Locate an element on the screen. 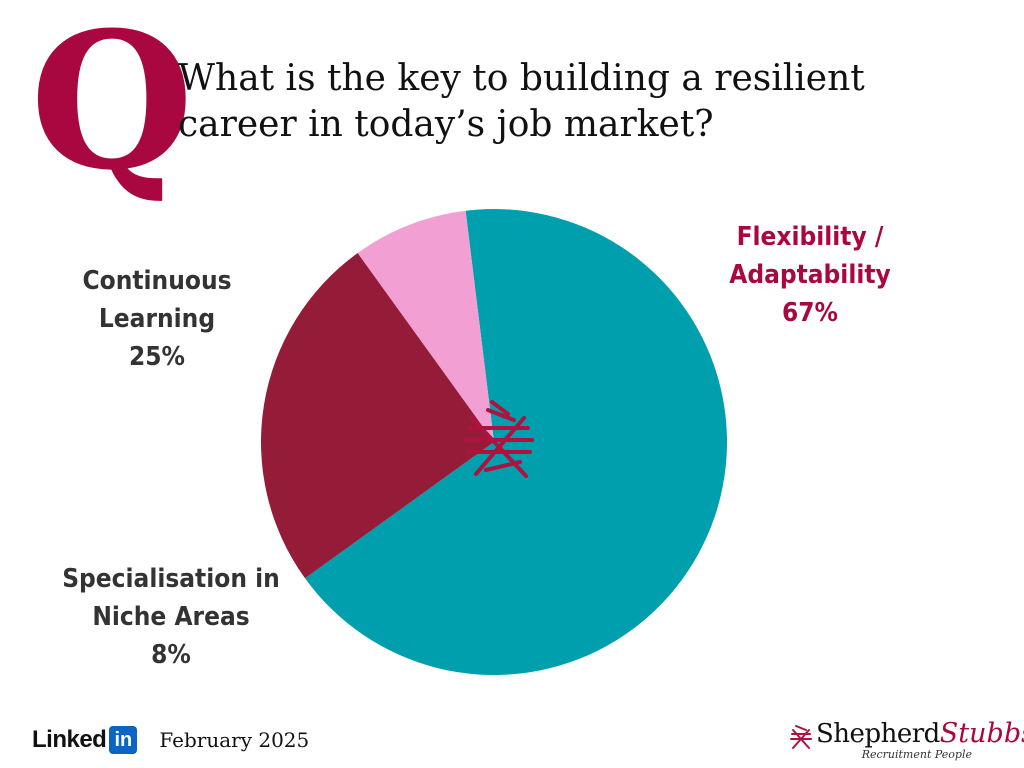 The image size is (1024, 768). slice-label-line: Learning is located at coordinates (157, 319).